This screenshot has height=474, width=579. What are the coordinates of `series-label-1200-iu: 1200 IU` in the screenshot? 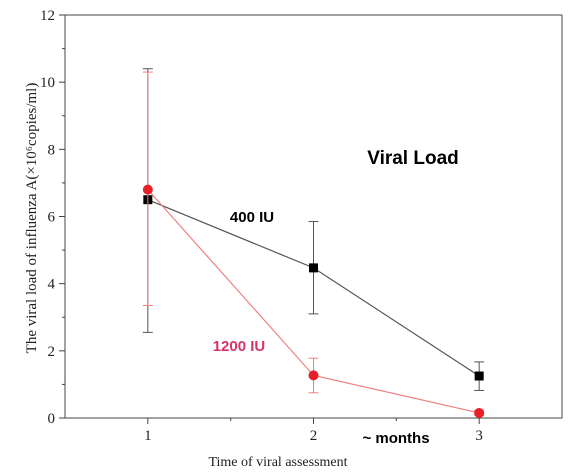 It's located at (239, 346).